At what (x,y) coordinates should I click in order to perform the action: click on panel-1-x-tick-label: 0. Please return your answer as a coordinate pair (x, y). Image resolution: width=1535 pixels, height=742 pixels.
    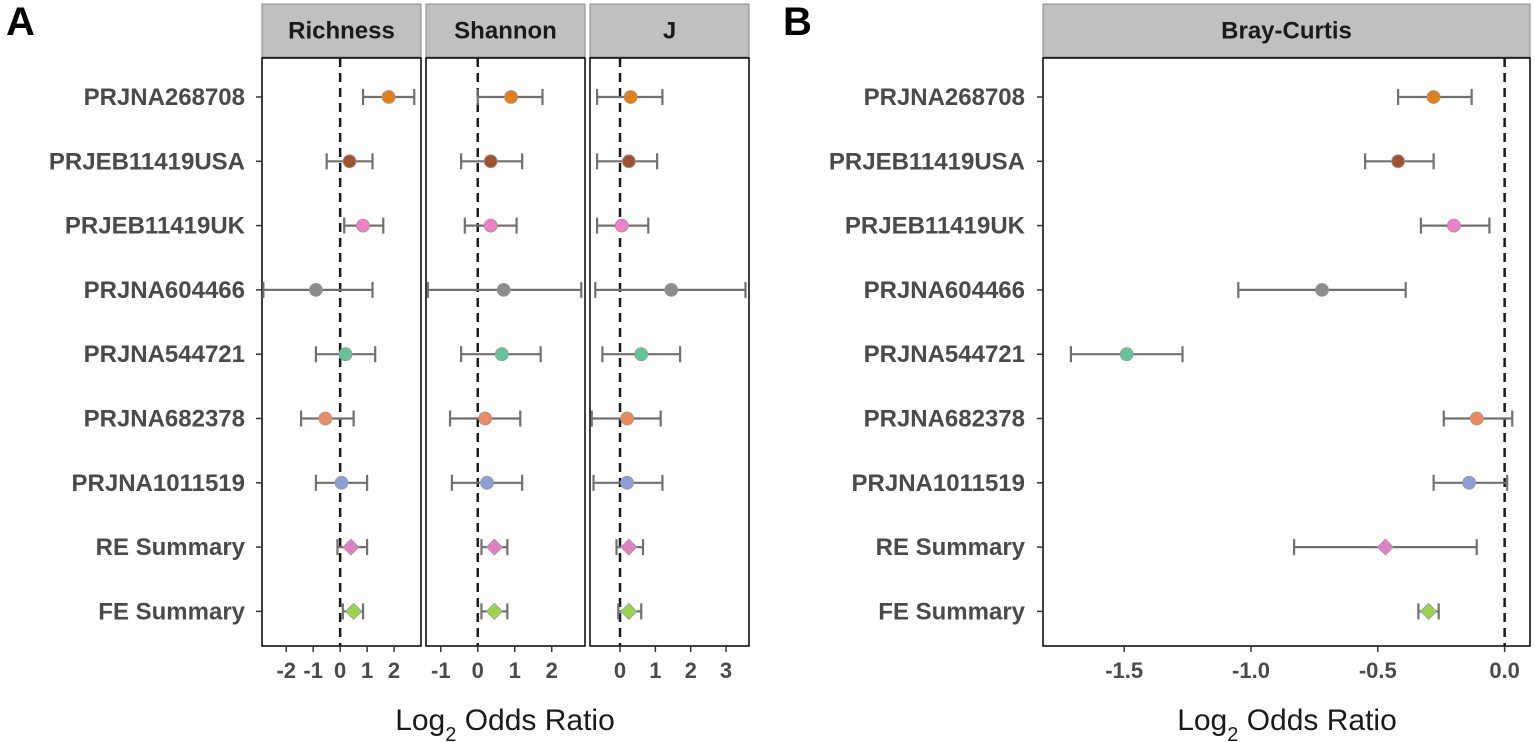
    Looking at the image, I should click on (340, 670).